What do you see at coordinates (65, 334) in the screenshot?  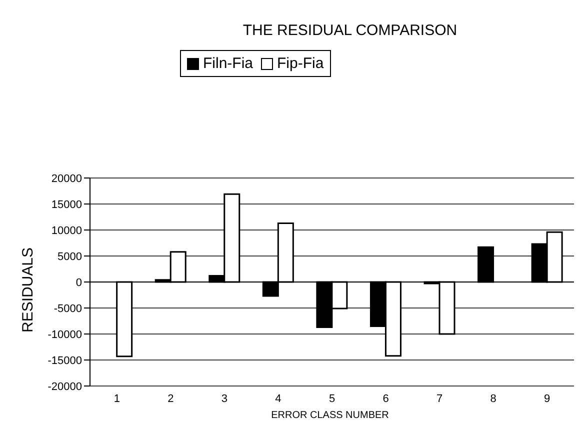 I see `y-tick-label: -10000` at bounding box center [65, 334].